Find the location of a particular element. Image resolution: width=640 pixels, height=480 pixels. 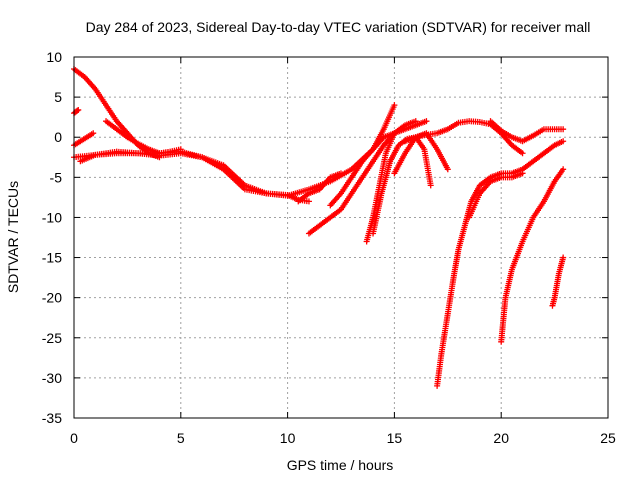

x-tick-label: 10 is located at coordinates (288, 438).